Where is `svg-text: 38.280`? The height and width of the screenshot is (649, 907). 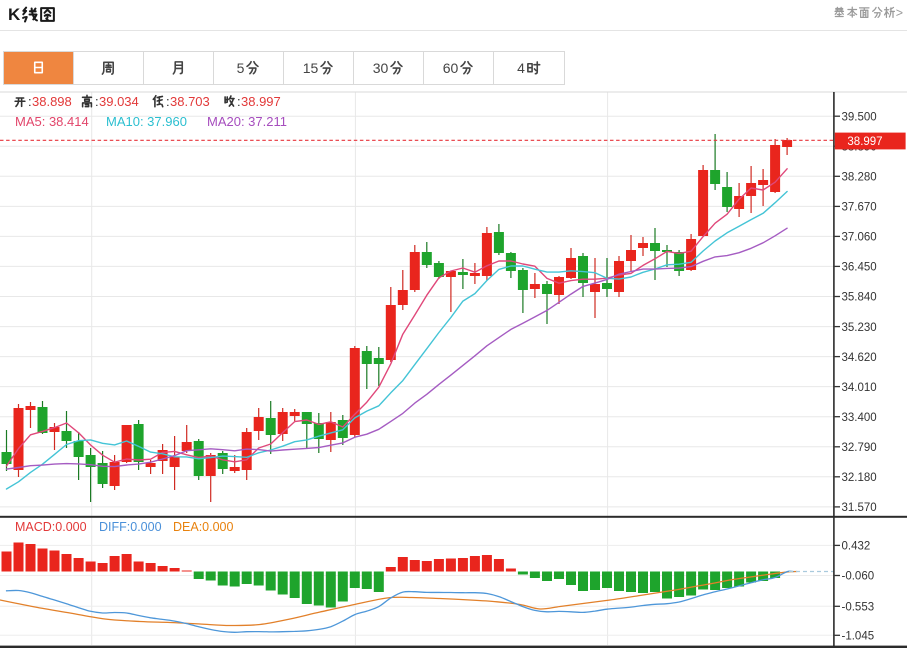 svg-text: 38.280 is located at coordinates (859, 178).